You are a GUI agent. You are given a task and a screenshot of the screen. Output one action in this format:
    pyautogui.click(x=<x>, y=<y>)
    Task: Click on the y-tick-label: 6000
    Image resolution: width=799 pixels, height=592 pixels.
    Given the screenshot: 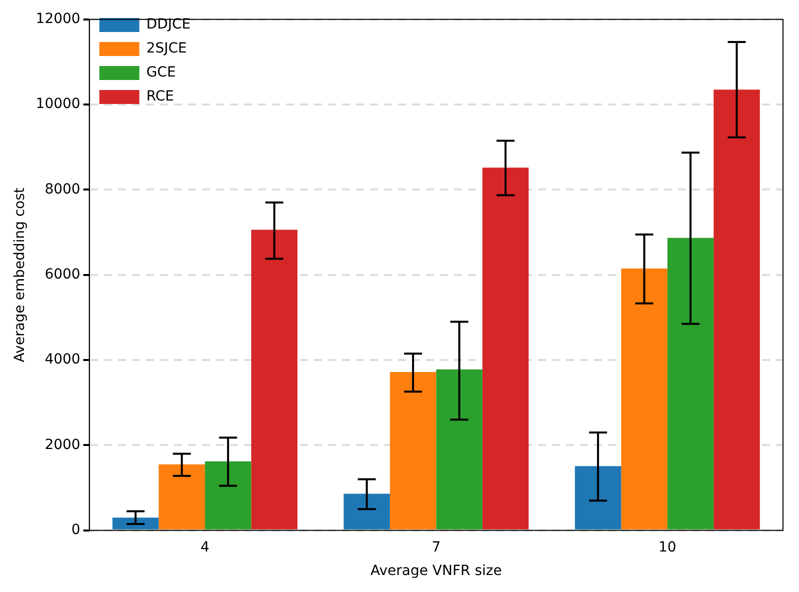 What is the action you would take?
    pyautogui.click(x=62, y=274)
    